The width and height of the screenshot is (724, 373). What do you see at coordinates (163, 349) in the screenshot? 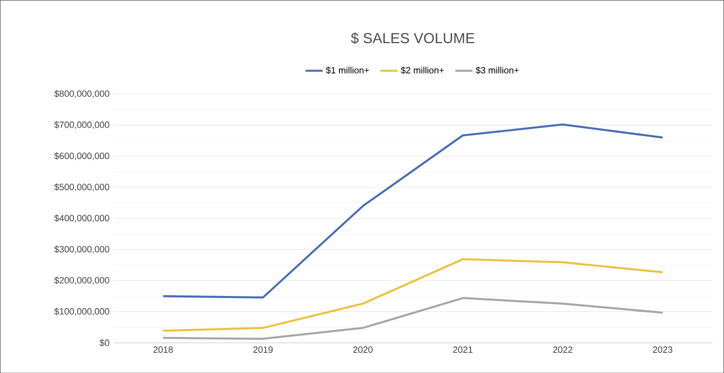
I see `x-tick-label: 2018` at bounding box center [163, 349].